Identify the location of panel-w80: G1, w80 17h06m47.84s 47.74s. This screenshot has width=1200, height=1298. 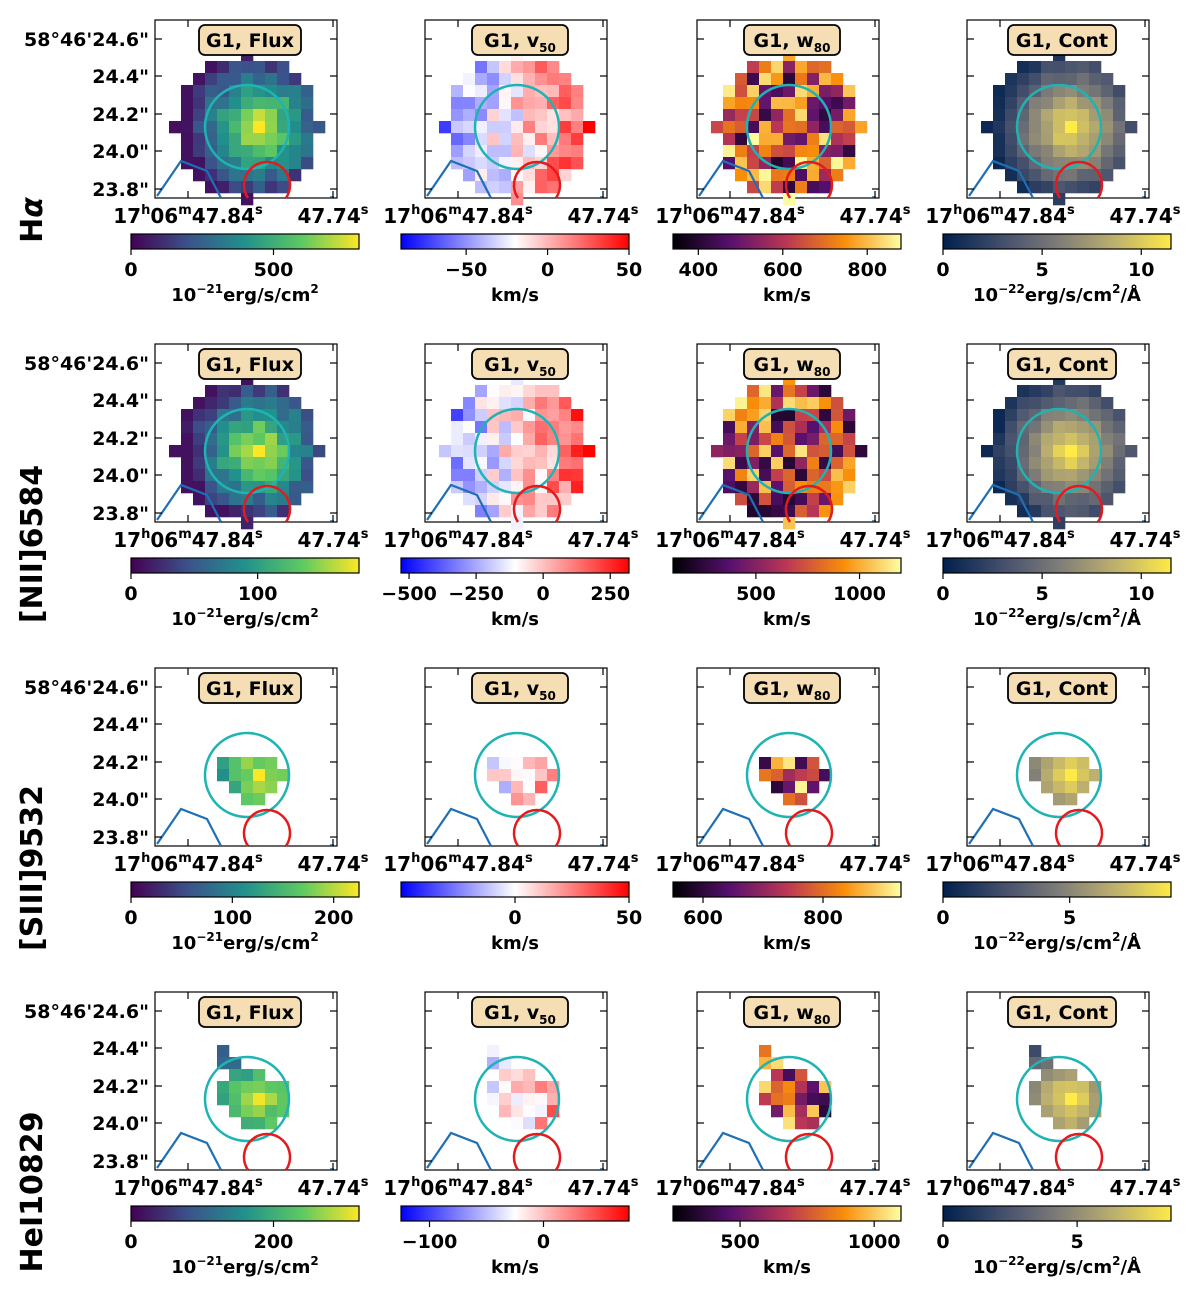
(783, 1095).